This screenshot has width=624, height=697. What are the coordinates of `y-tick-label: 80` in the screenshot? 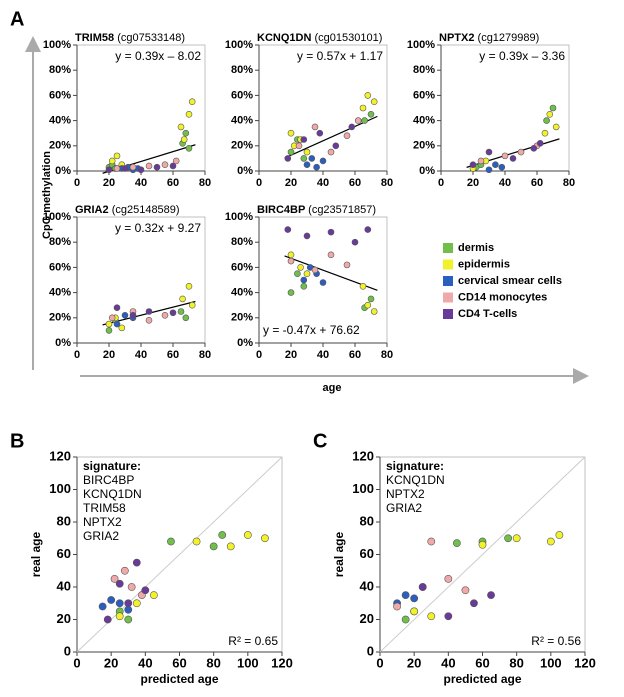 It's located at (64, 520).